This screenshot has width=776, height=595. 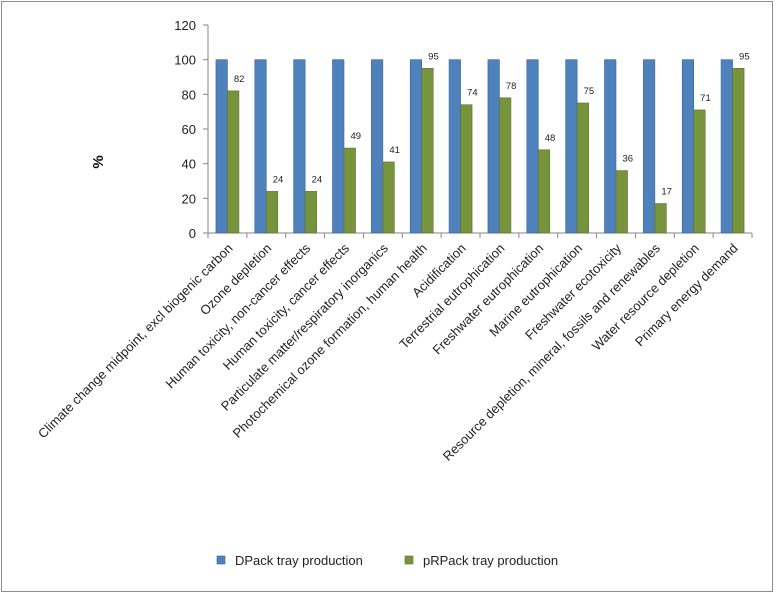 What do you see at coordinates (185, 60) in the screenshot?
I see `y-tick-label: 100` at bounding box center [185, 60].